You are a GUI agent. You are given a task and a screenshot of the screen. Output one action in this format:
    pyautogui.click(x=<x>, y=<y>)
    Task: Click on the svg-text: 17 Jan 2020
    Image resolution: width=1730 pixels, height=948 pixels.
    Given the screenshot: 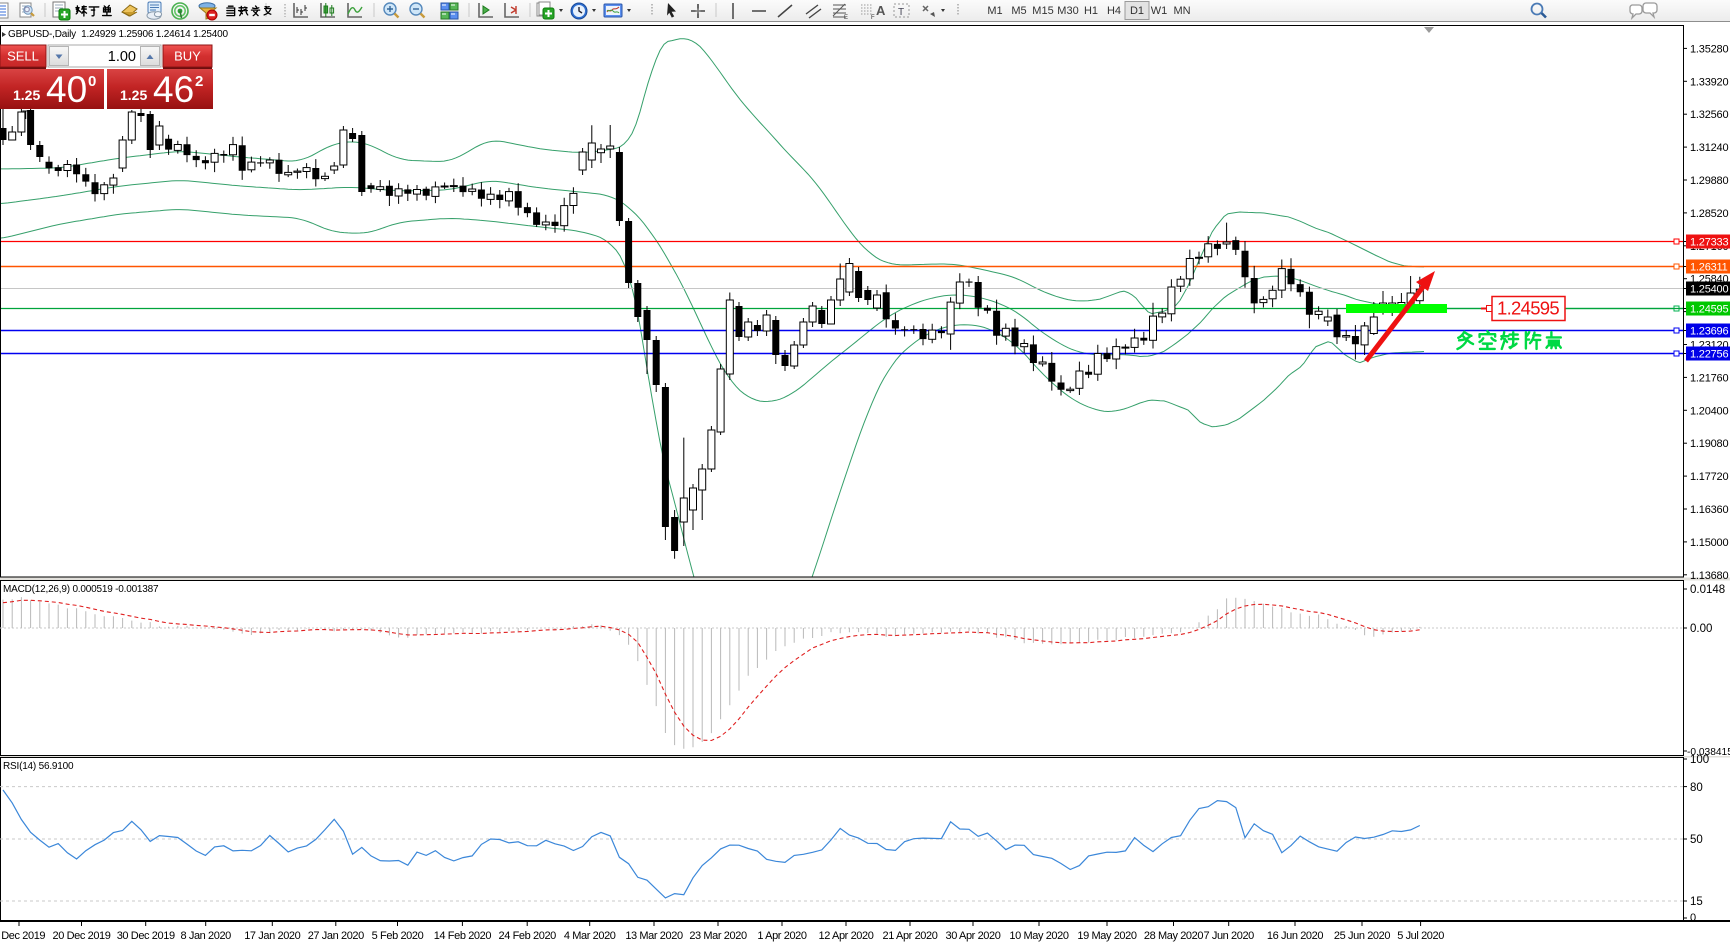 What is the action you would take?
    pyautogui.click(x=272, y=936)
    